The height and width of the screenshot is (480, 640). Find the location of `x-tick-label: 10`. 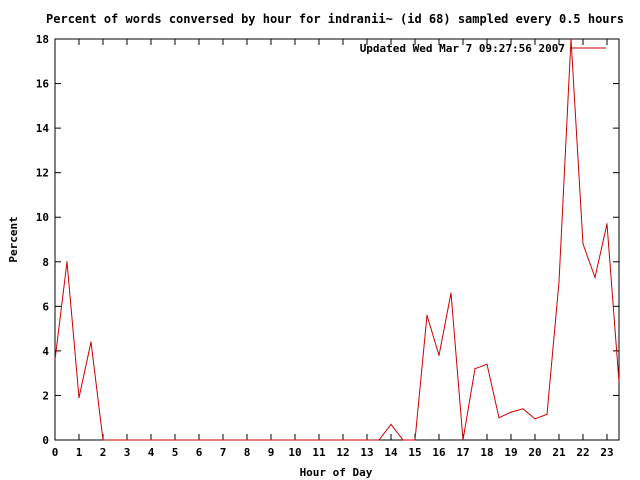

x-tick-label: 10 is located at coordinates (294, 452).